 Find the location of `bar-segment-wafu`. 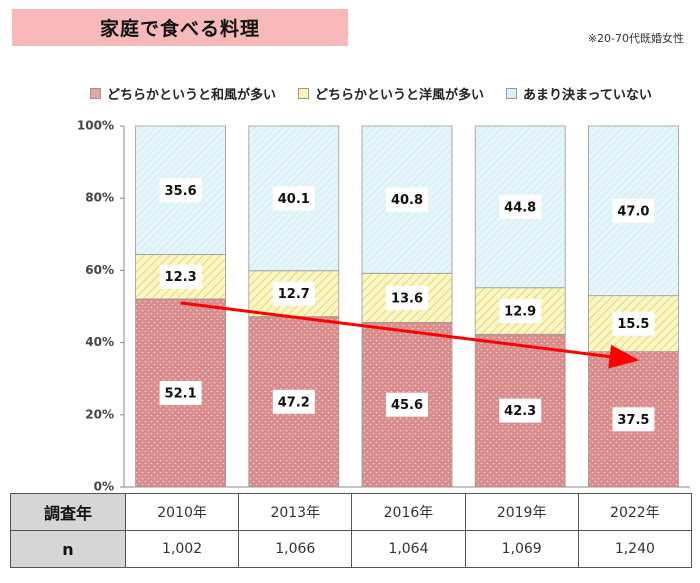

bar-segment-wafu is located at coordinates (294, 402).